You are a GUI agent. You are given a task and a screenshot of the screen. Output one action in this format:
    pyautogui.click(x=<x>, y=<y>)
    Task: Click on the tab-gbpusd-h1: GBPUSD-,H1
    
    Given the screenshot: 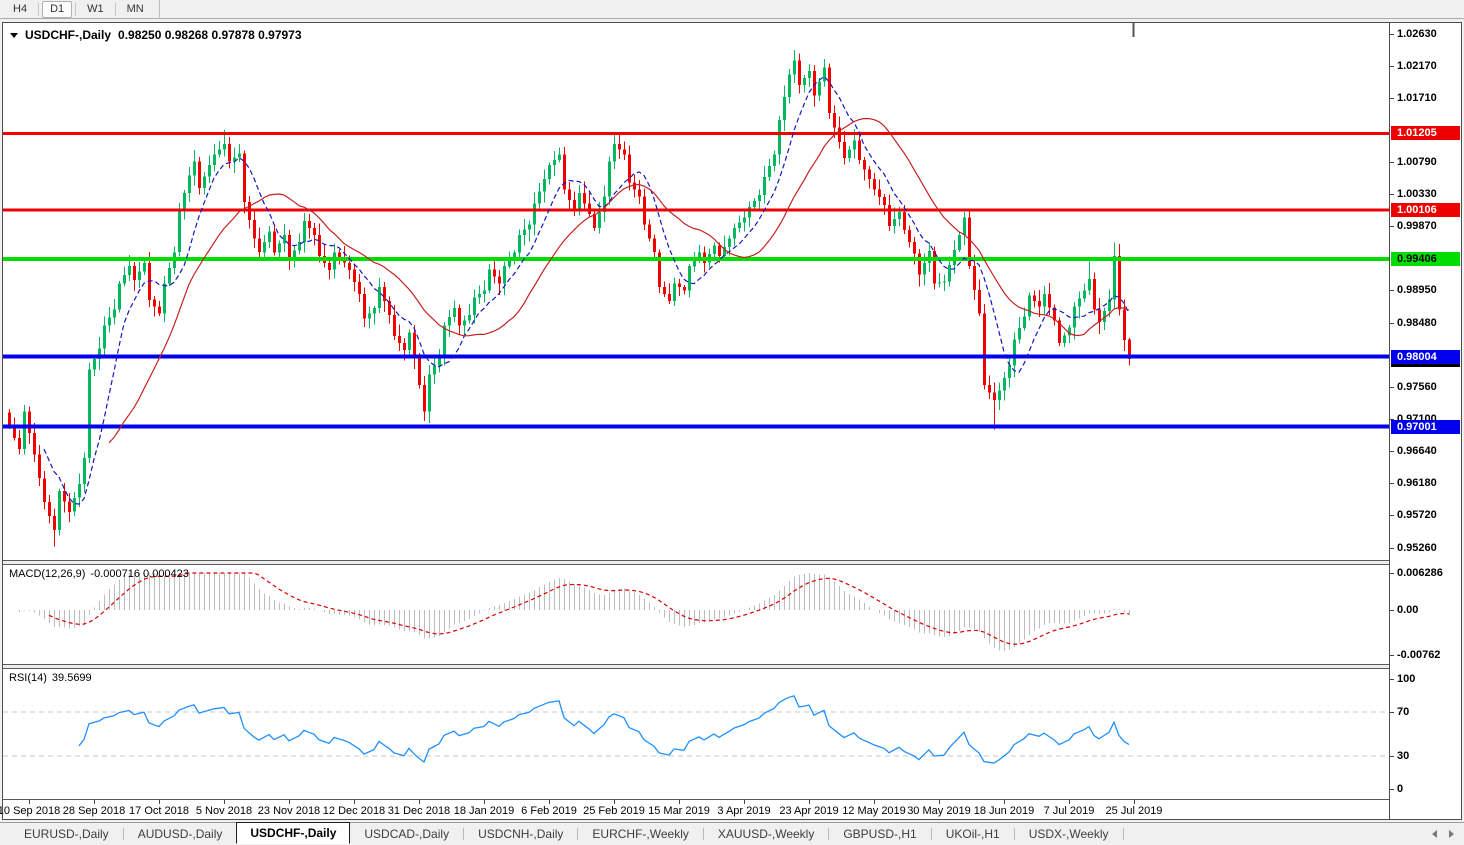 What is the action you would take?
    pyautogui.click(x=879, y=834)
    